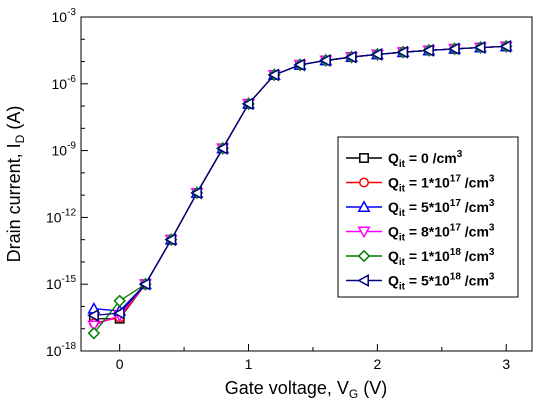  Describe the element at coordinates (249, 364) in the screenshot. I see `x-tick-label: 1` at that location.